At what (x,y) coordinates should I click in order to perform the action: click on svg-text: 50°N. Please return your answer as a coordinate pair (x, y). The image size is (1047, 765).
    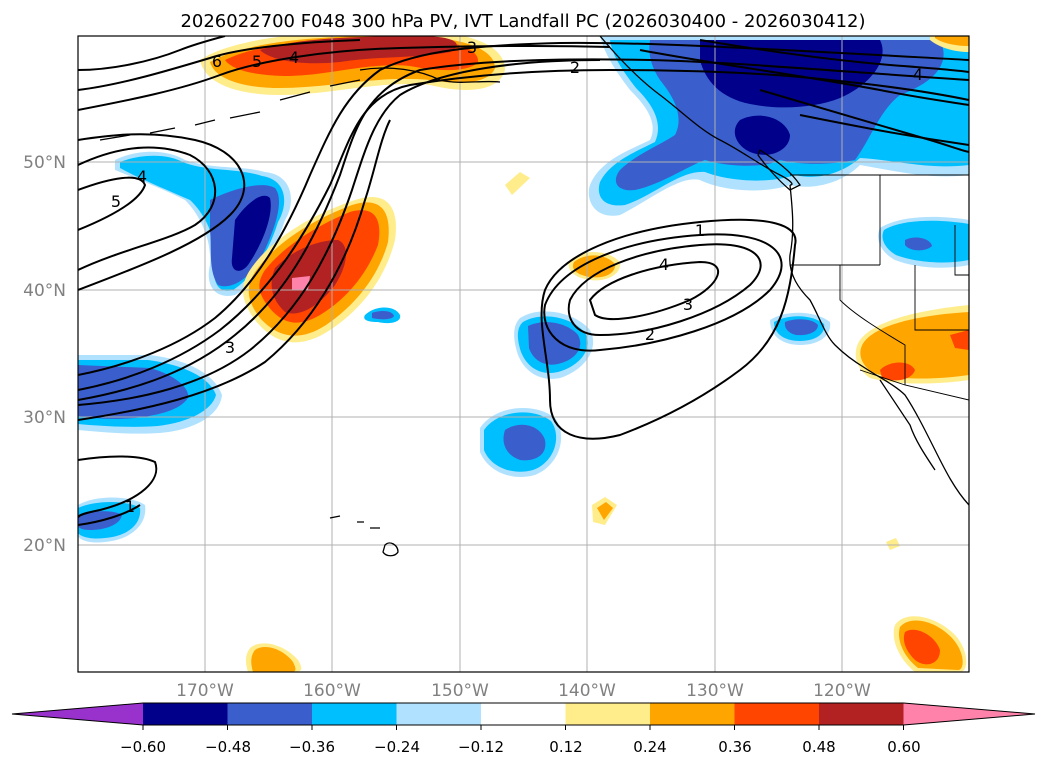
    Looking at the image, I should click on (44, 163).